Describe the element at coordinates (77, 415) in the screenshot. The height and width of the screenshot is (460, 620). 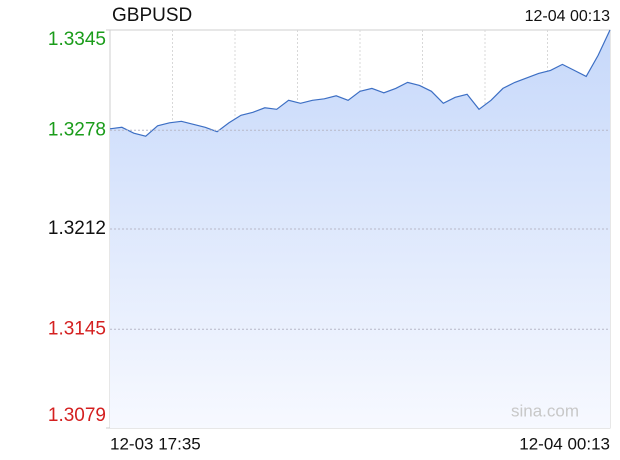
I see `y-tick-label: 1.3079` at that location.